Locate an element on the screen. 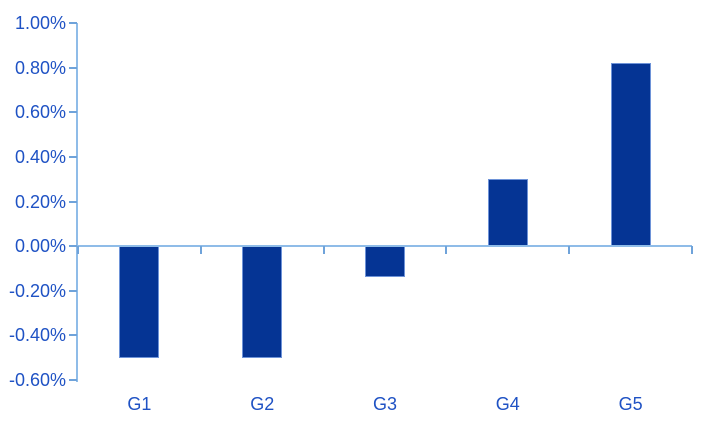 The image size is (702, 432). x-axis-zero-line is located at coordinates (385, 246).